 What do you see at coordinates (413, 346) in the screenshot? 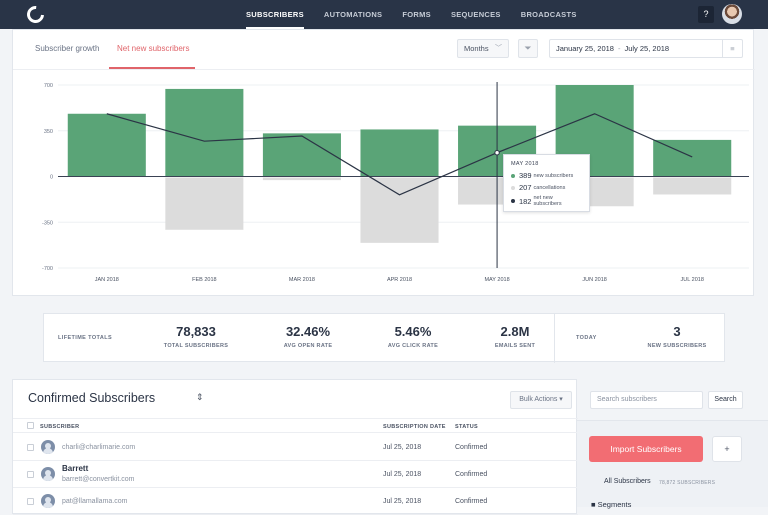
I see `metric-label: AVG CLICK RATE` at bounding box center [413, 346].